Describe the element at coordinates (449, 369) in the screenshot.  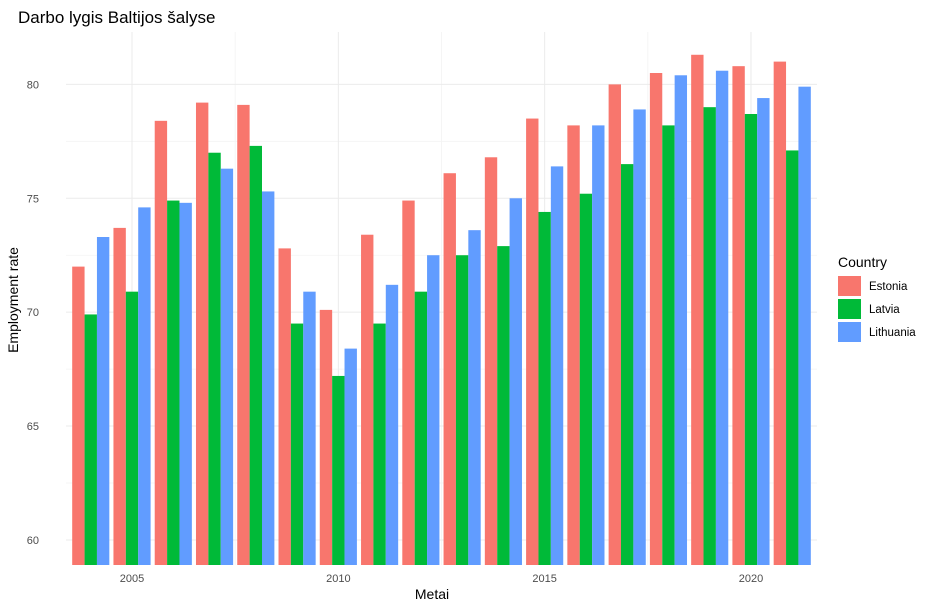
I see `bar-estonia-2013` at that location.